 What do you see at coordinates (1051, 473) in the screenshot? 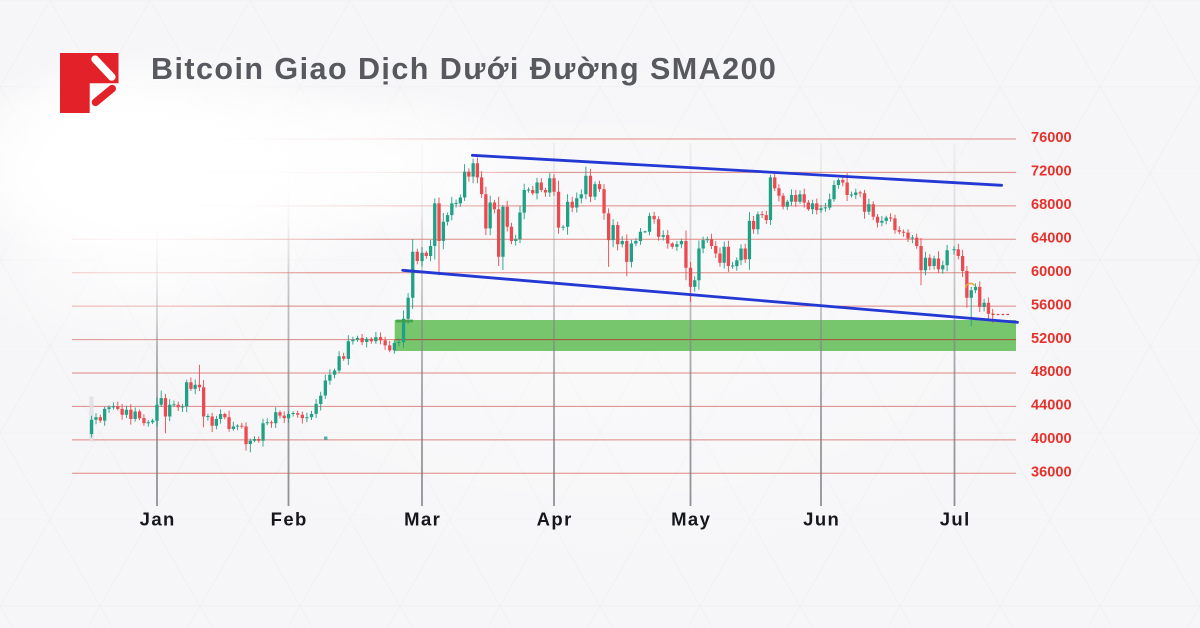
I see `svg-text: 36000` at bounding box center [1051, 473].